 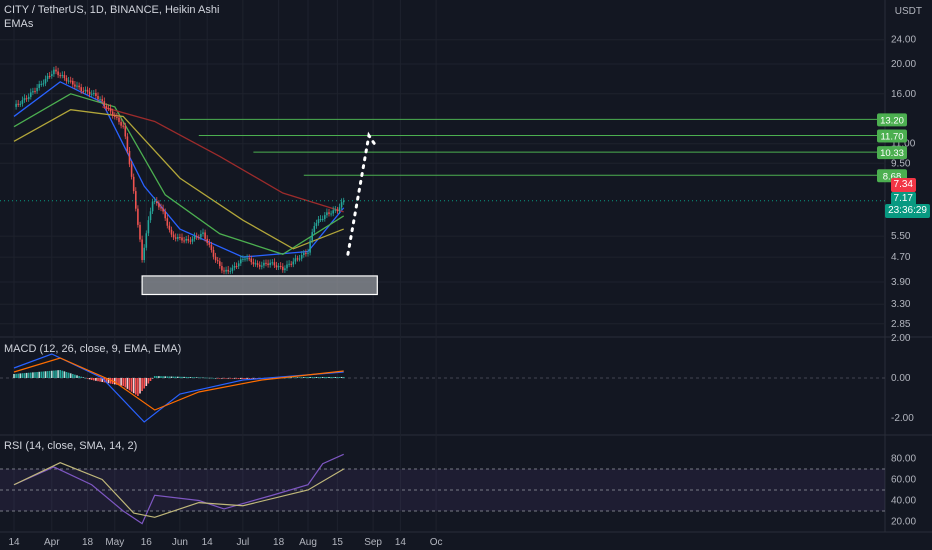 I want to click on last-price-tag: 7.34, so click(x=903, y=185).